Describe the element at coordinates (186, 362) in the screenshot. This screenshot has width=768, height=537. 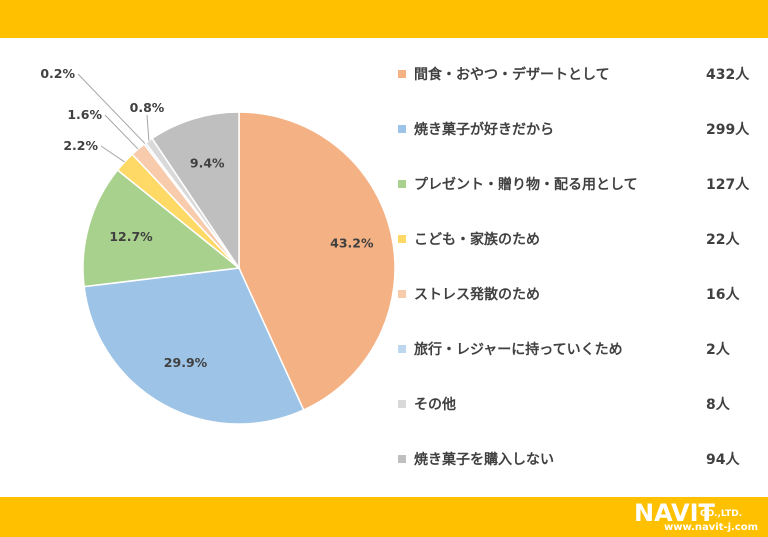
I see `slice-percent-label: 29.9%` at that location.